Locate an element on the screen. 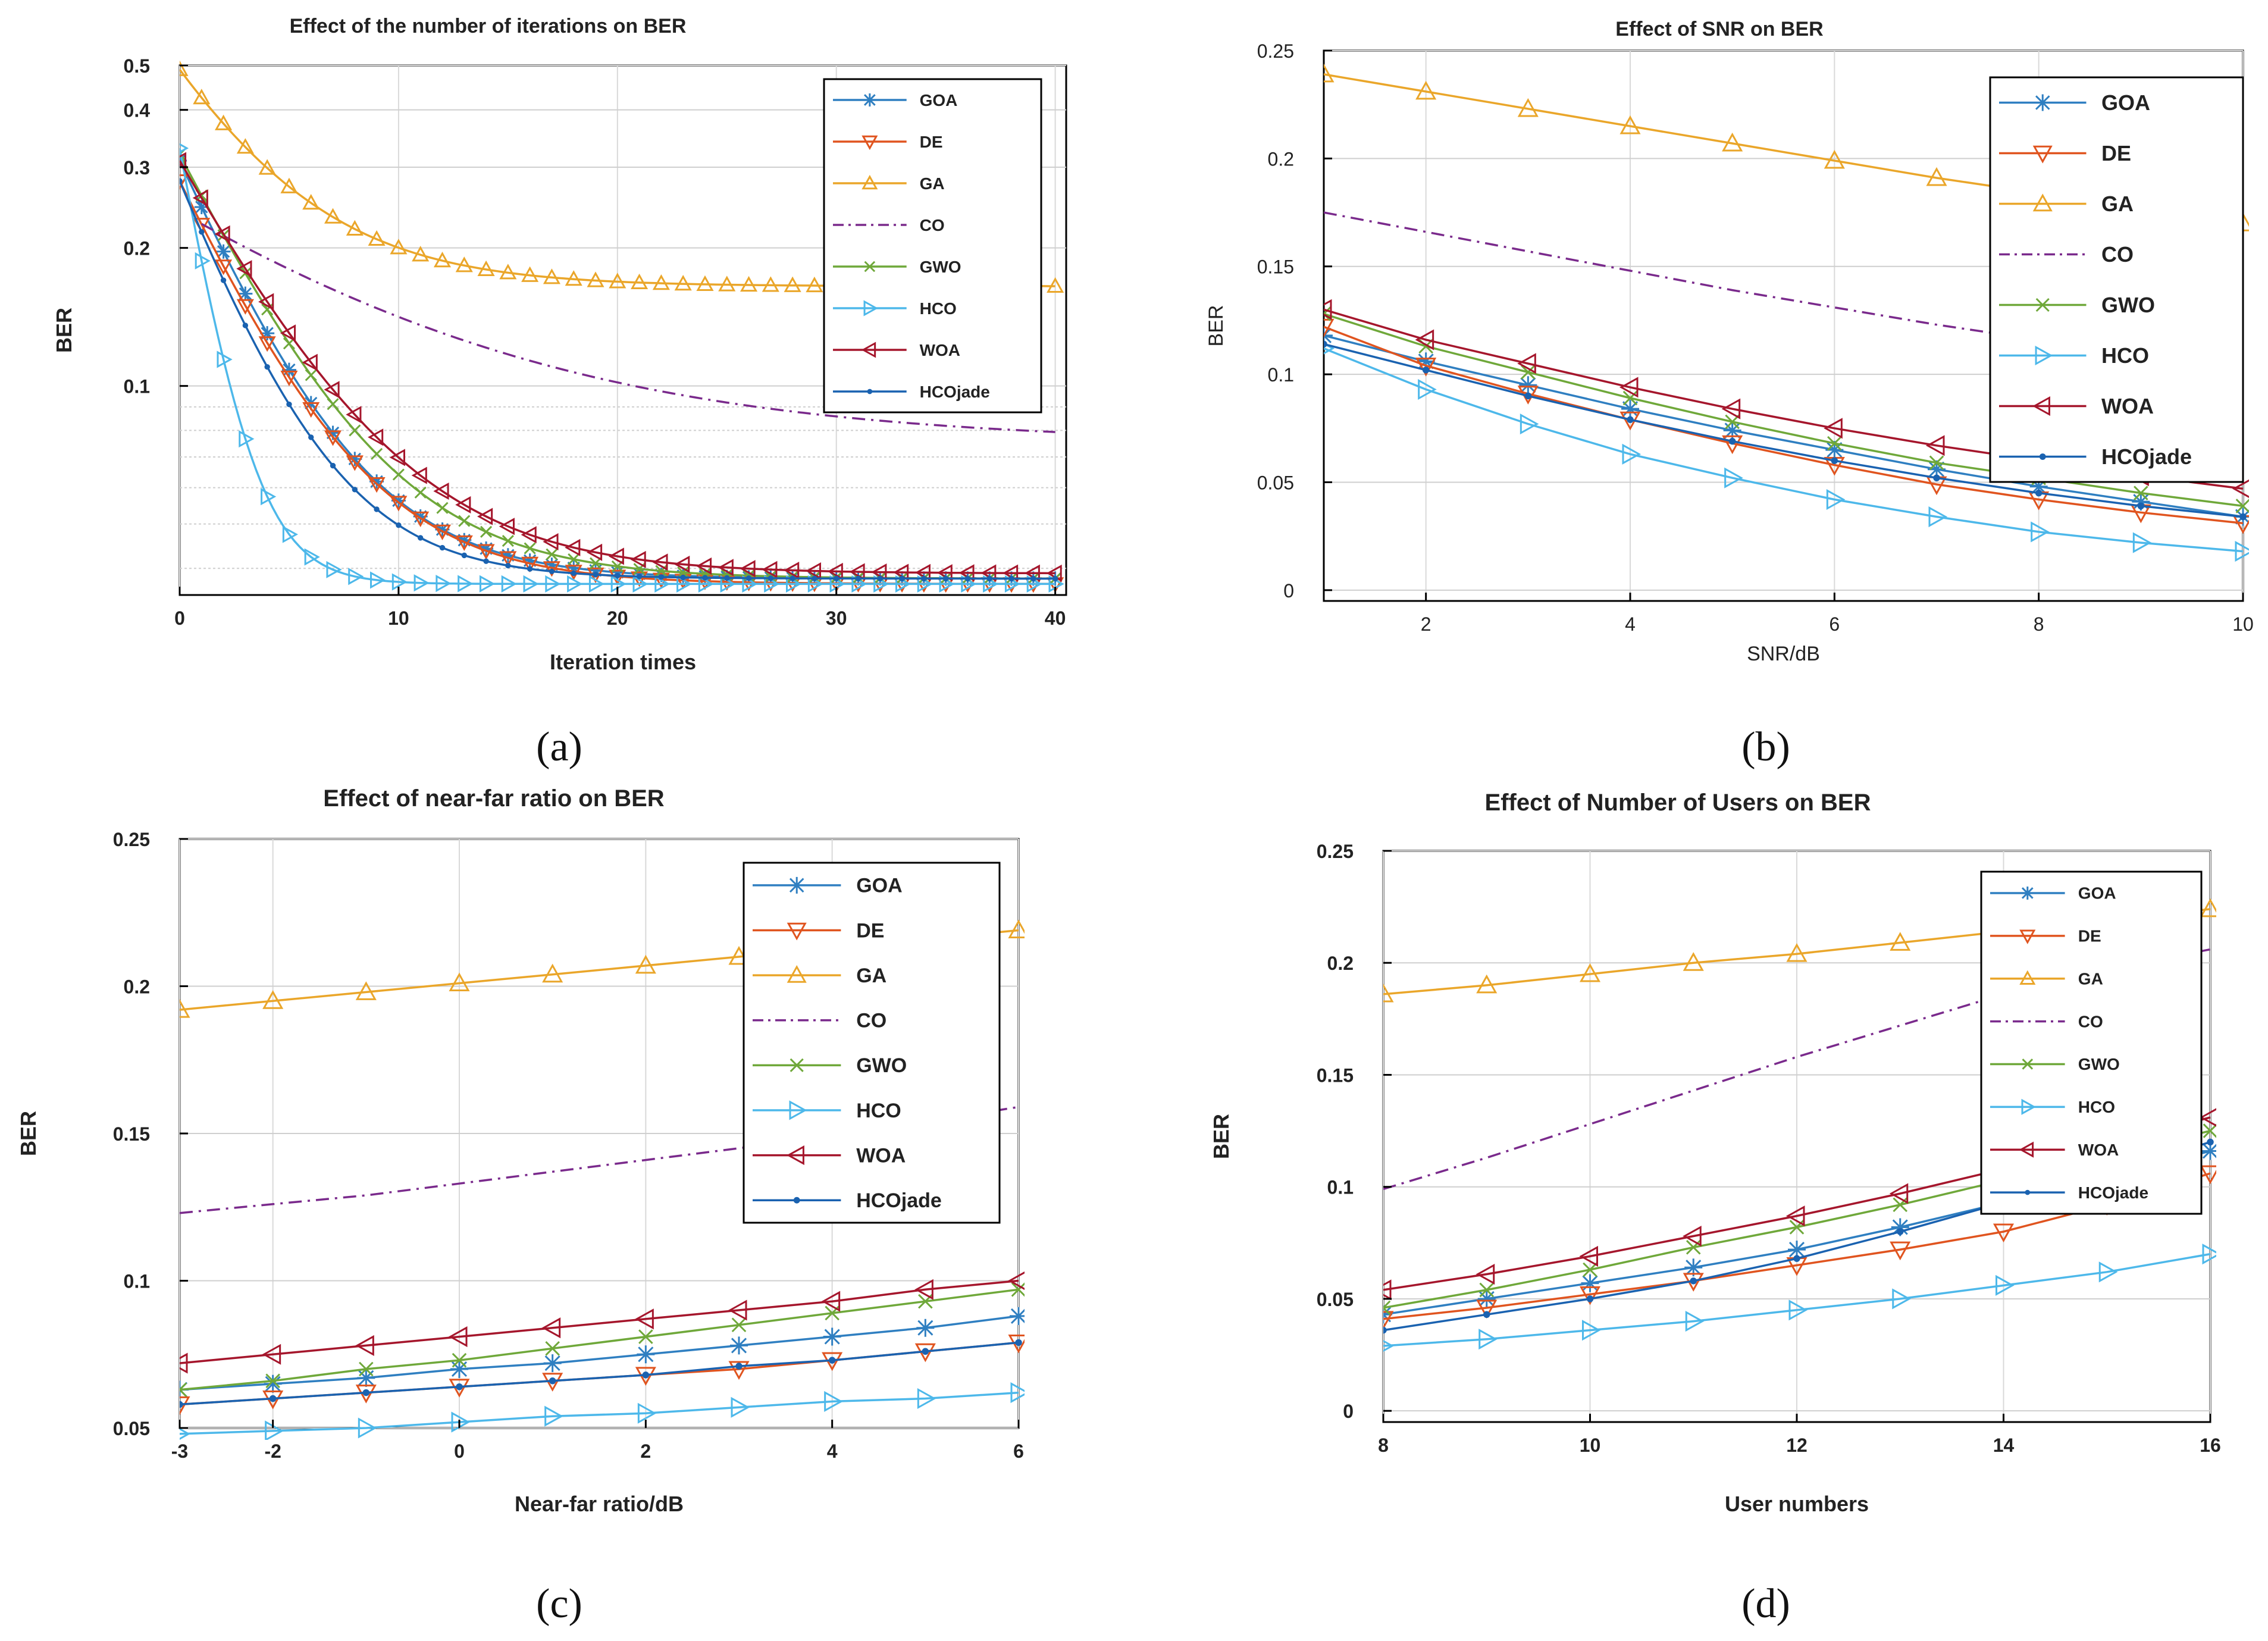 This screenshot has height=1641, width=2268. legend-marker-c-WOA is located at coordinates (796, 1156).